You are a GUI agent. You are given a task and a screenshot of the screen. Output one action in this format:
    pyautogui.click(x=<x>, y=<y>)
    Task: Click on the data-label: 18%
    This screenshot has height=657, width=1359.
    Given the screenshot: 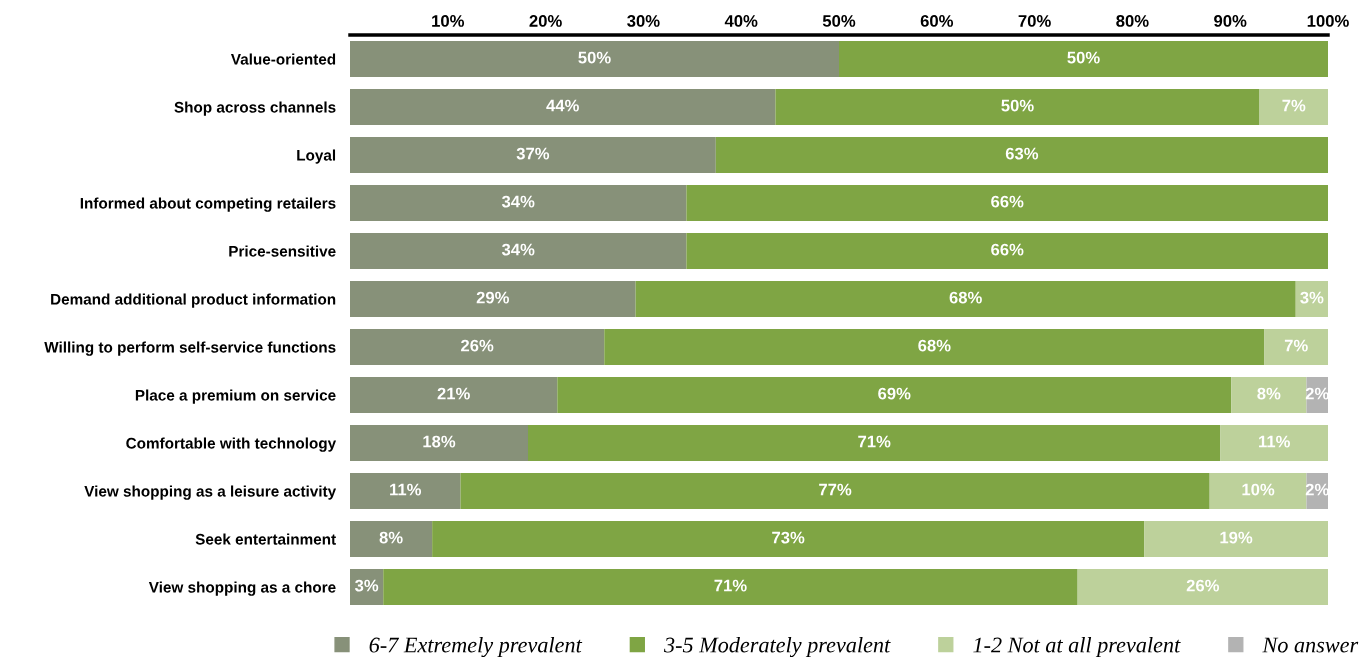 What is the action you would take?
    pyautogui.click(x=439, y=441)
    